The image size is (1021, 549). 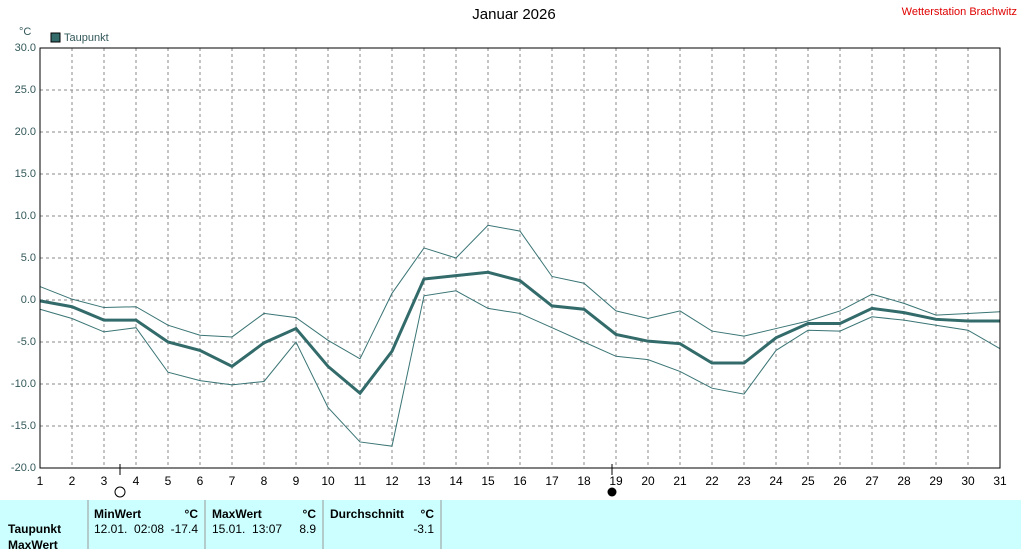 I want to click on x-tick-label: 19, so click(x=616, y=481).